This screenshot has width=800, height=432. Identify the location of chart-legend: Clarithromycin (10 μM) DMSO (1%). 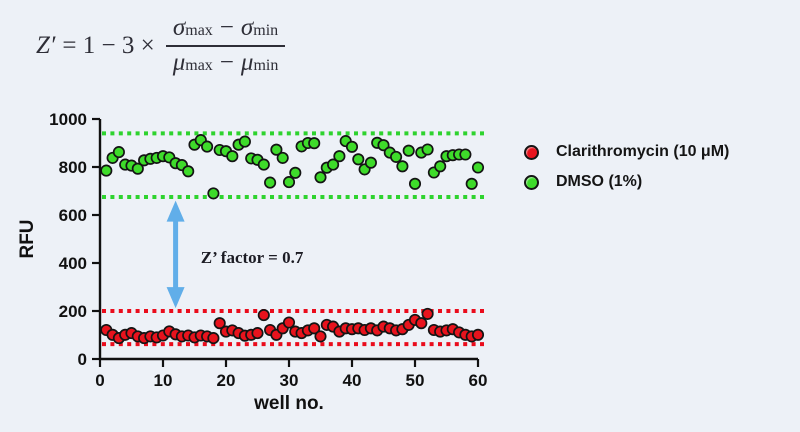
(626, 167).